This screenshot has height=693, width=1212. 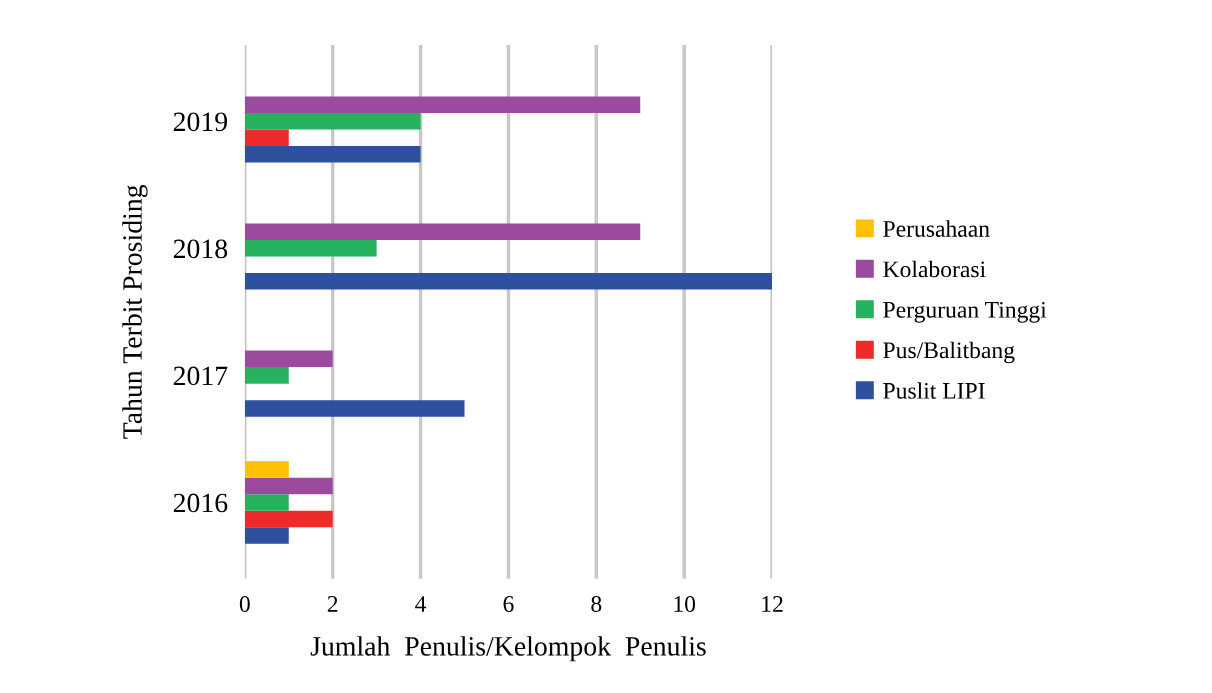 I want to click on x-tick-label: 2, so click(x=332, y=604).